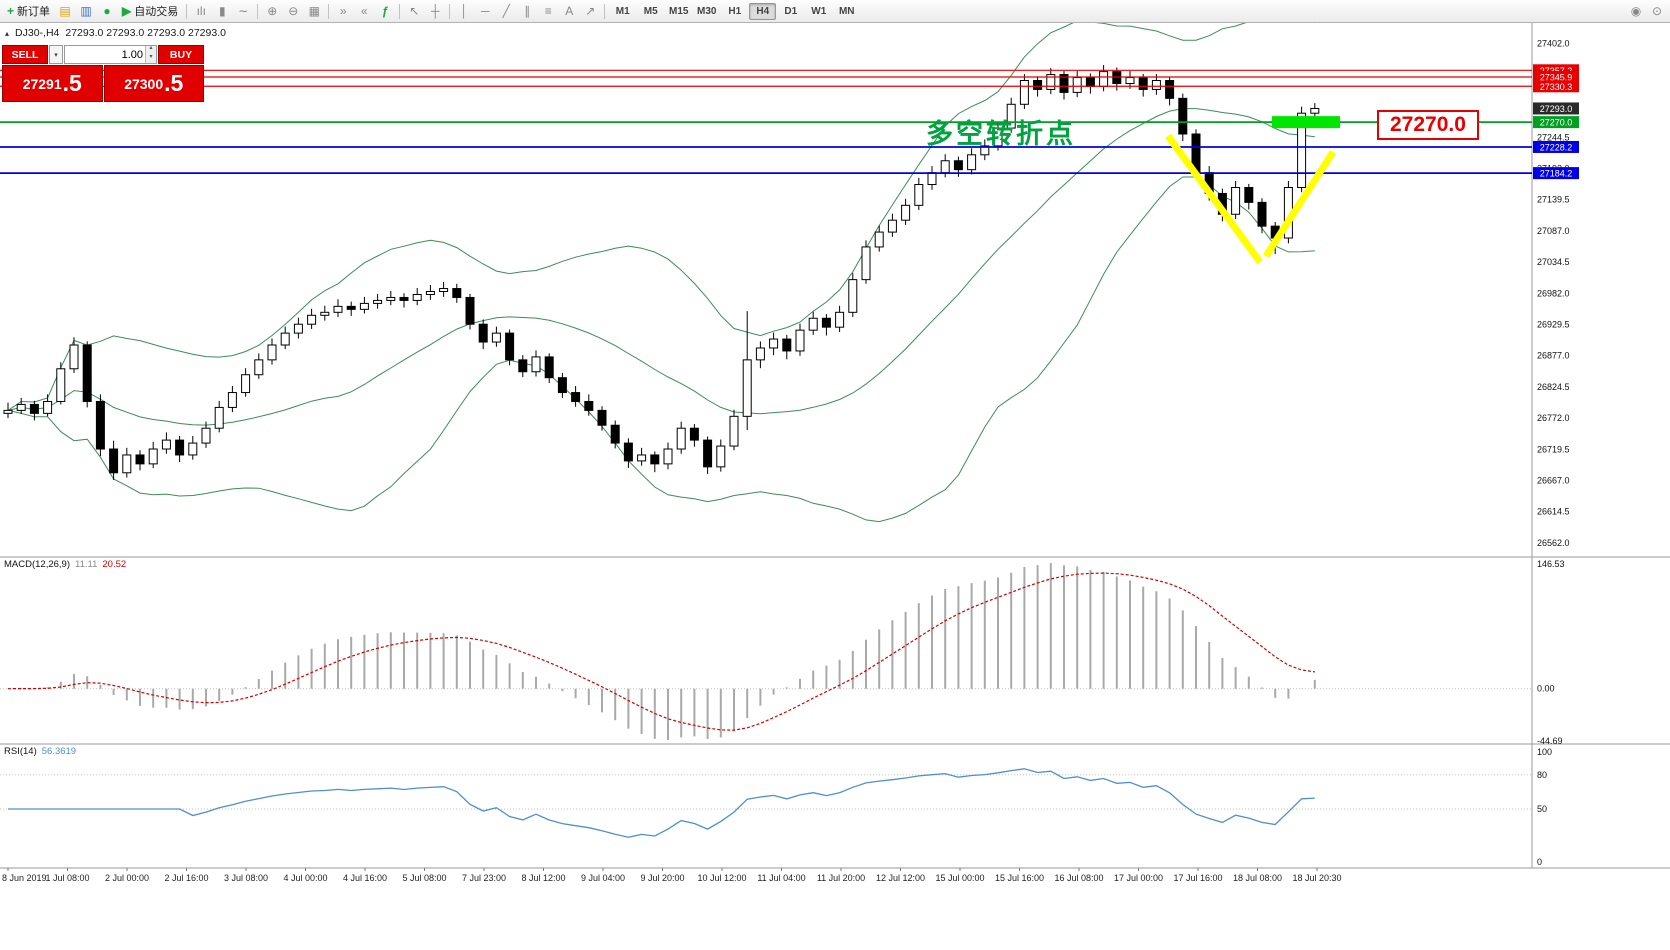  What do you see at coordinates (59, 751) in the screenshot?
I see `rsi-value: 56.3619` at bounding box center [59, 751].